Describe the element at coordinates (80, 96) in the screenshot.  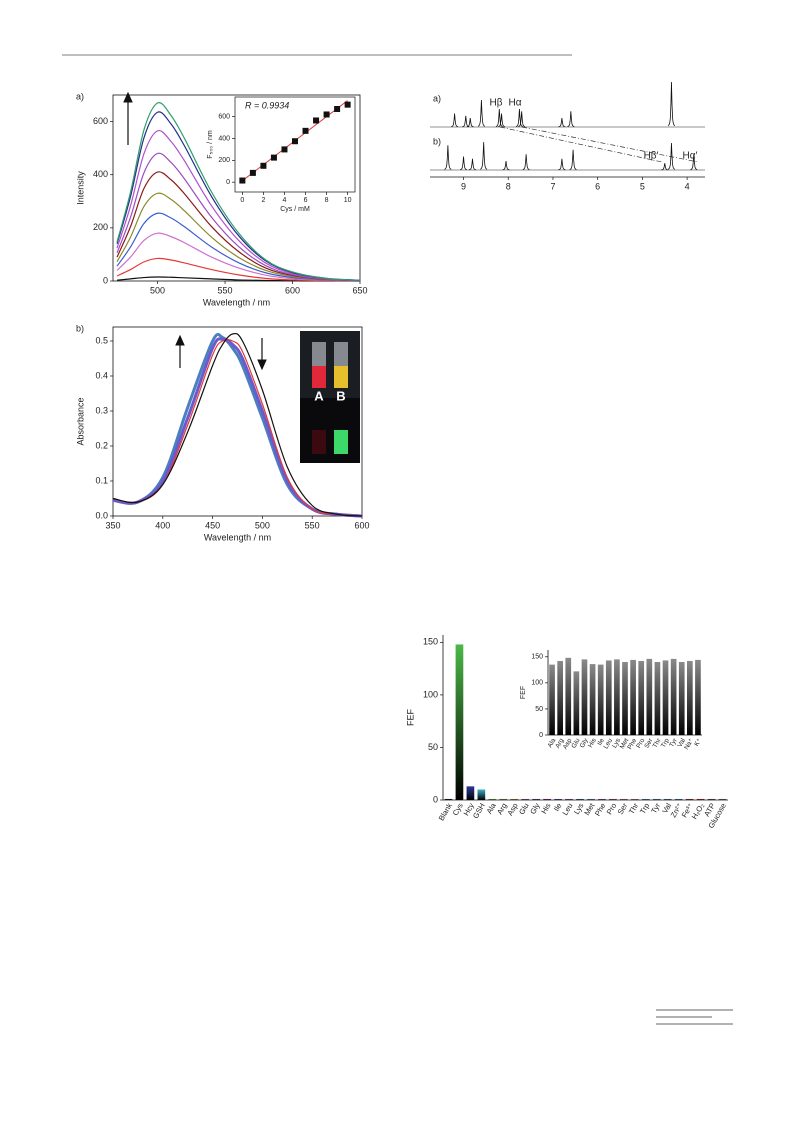
I see `panel-label: a)` at that location.